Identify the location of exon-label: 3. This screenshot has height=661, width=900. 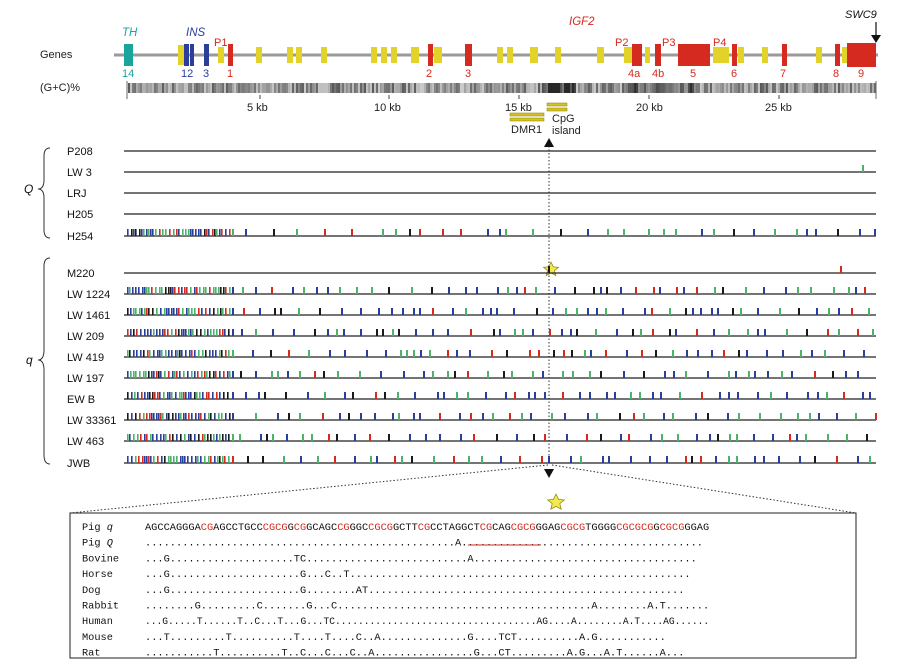
(206, 74).